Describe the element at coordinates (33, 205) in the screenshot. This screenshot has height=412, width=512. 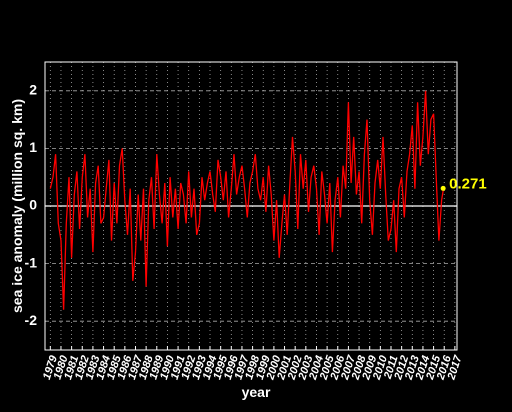
I see `y-tick-label: 0` at that location.